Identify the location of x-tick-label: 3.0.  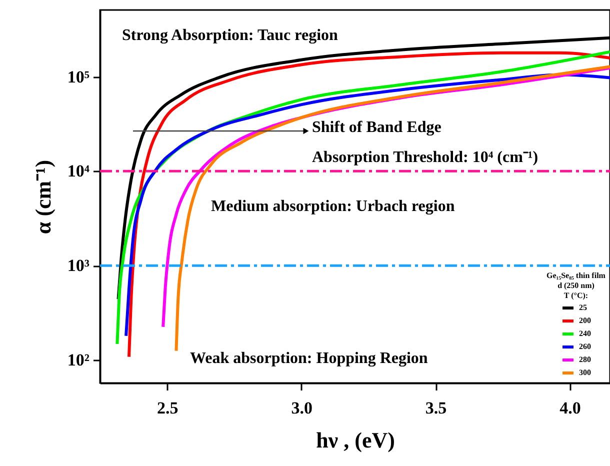
(301, 408).